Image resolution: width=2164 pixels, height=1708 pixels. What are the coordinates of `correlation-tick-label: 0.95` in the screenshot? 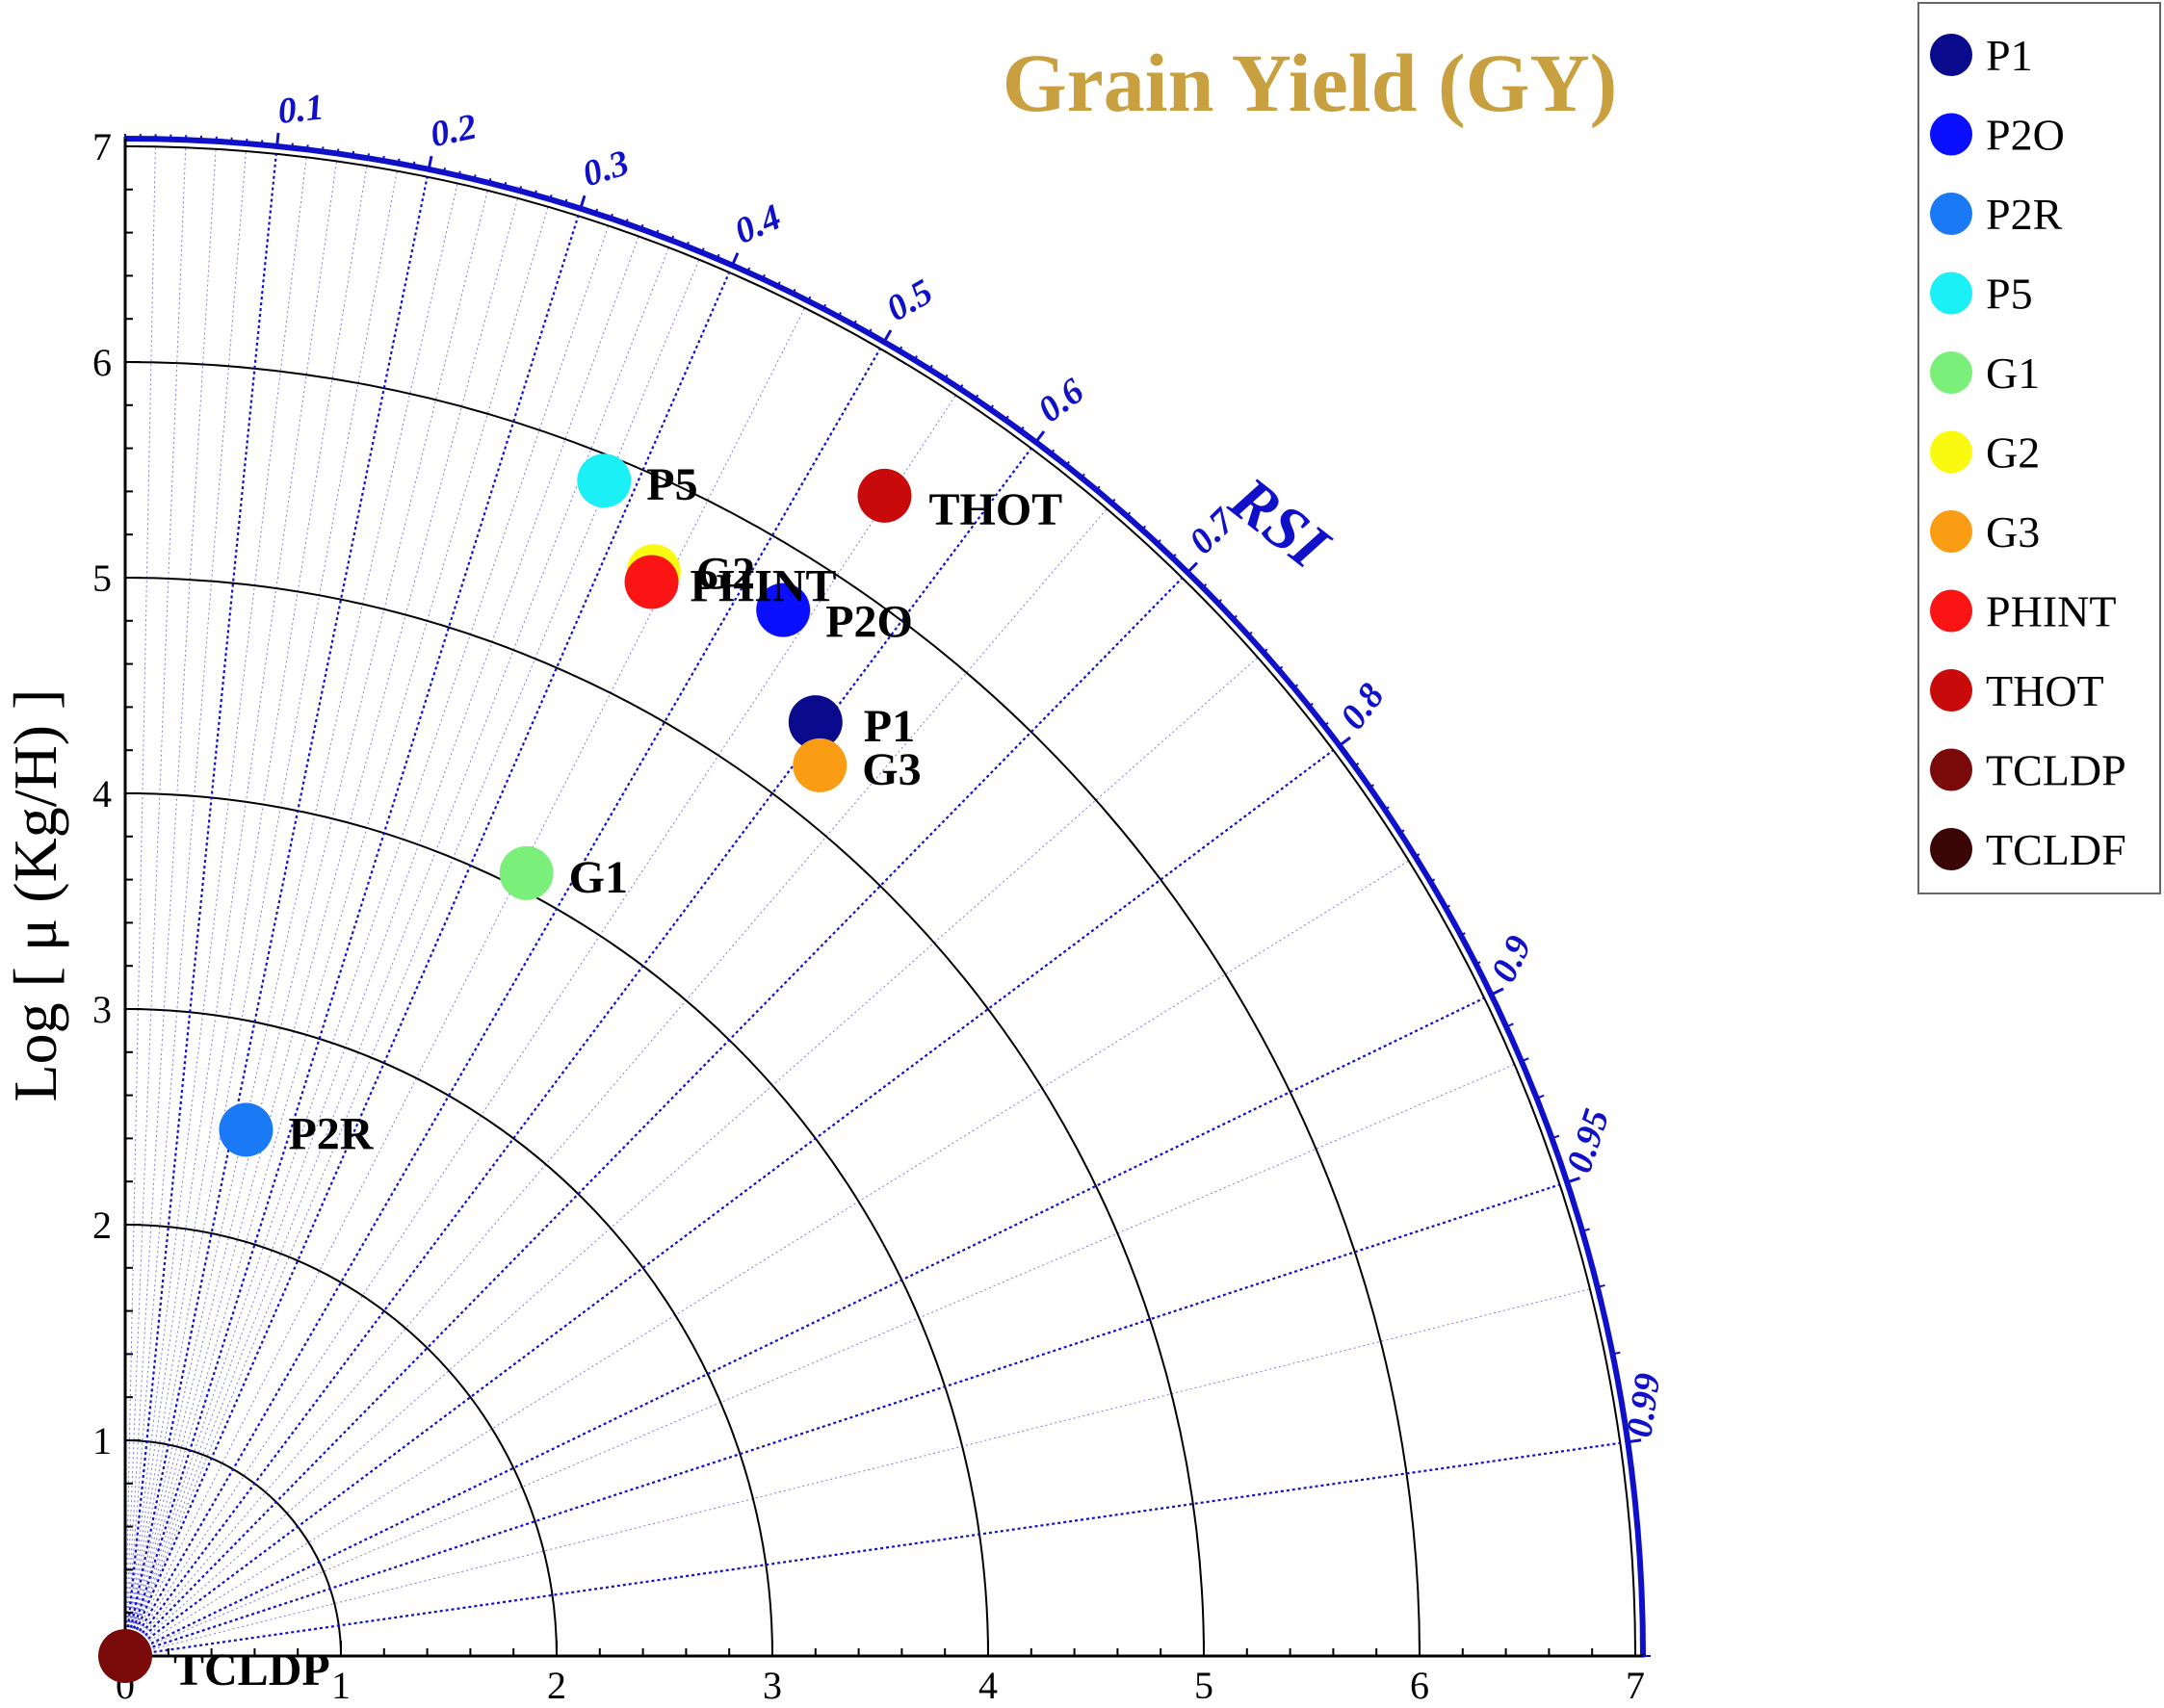 It's located at (1588, 1140).